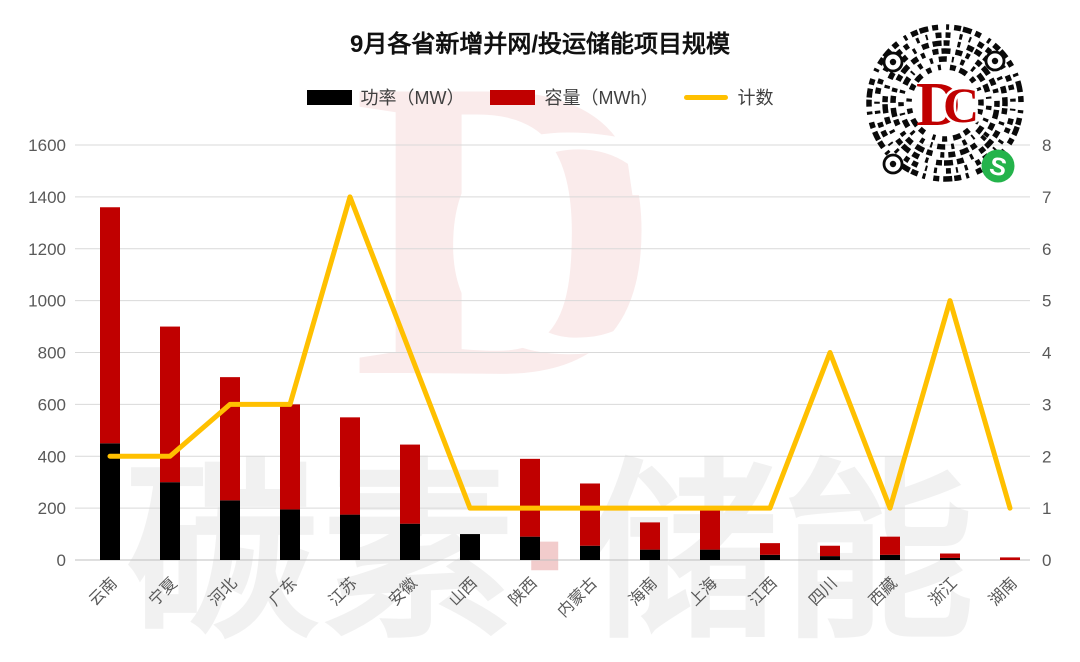 This screenshot has height=662, width=1080. Describe the element at coordinates (539, 44) in the screenshot. I see `chart-title: 9月各省新增并网/投运储能项目规模` at that location.